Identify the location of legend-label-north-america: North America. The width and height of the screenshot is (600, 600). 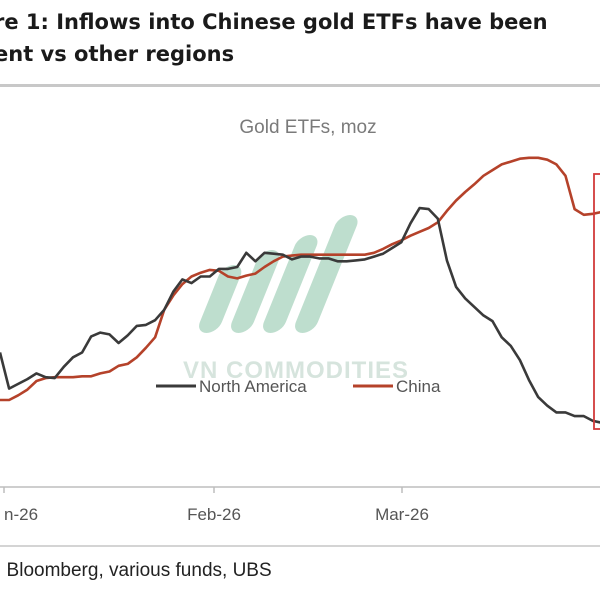
(253, 386).